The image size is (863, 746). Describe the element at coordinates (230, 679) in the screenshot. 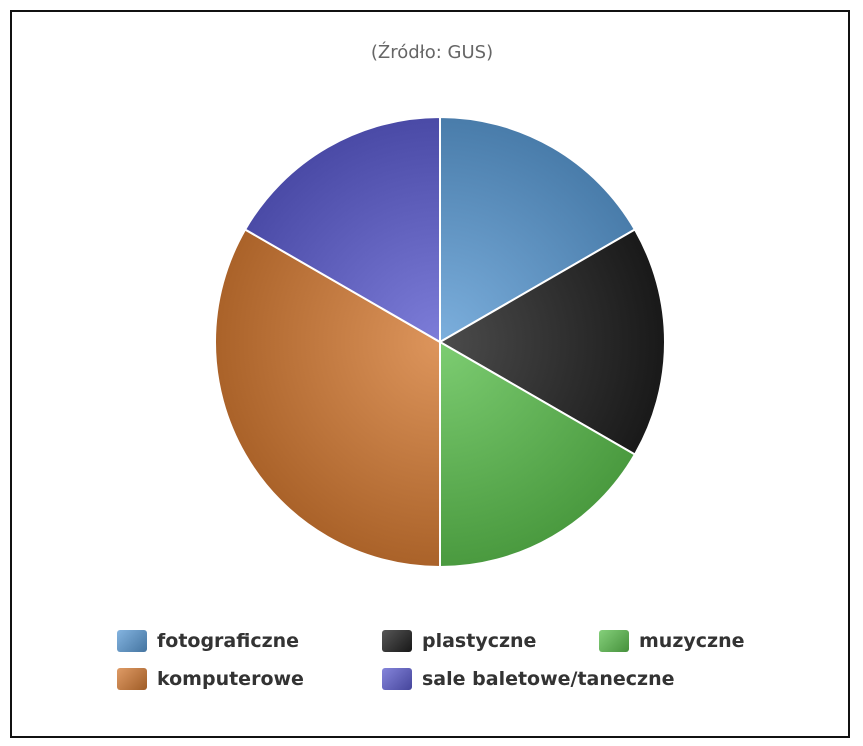

I see `legend-label-komputerowe: komputerowe` at that location.